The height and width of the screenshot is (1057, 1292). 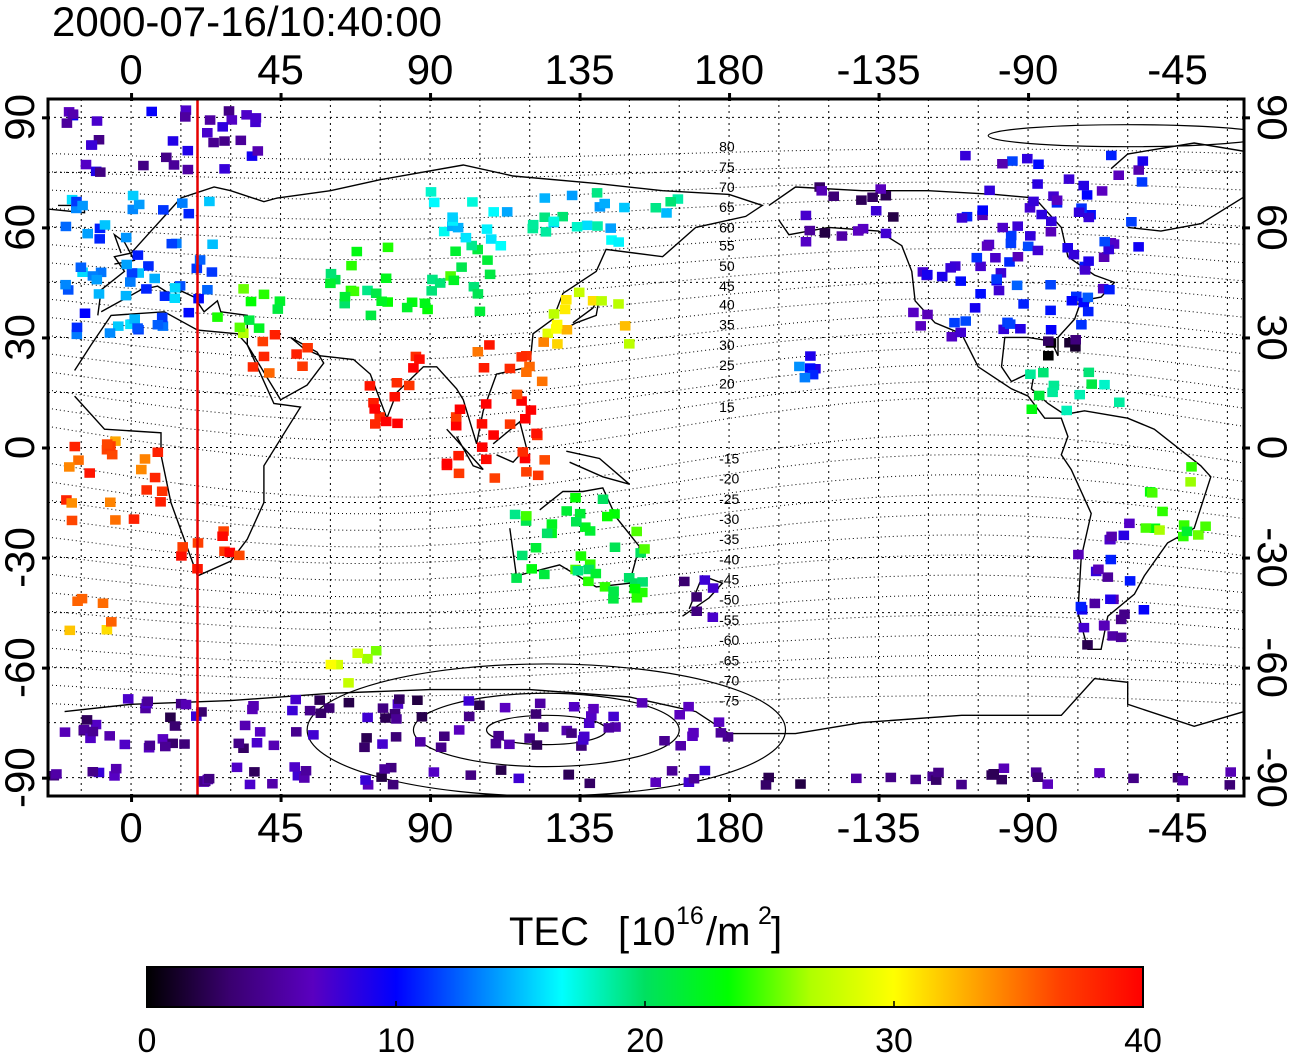 What do you see at coordinates (663, 827) in the screenshot?
I see `longitude-labels-bottom: 0 45 90 135 180 -135 -90 -45` at bounding box center [663, 827].